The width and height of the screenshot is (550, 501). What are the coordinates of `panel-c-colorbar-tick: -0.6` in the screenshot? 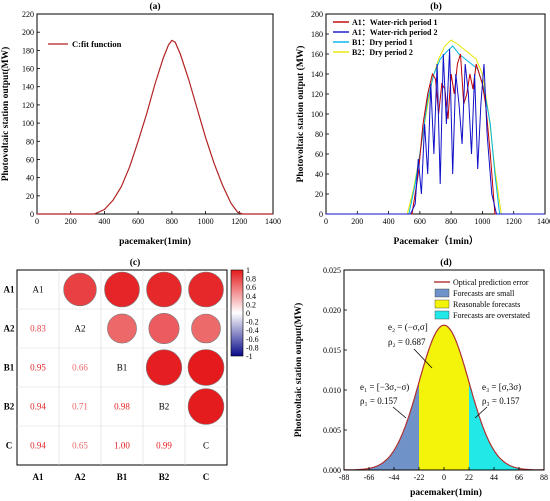 It's located at (252, 339).